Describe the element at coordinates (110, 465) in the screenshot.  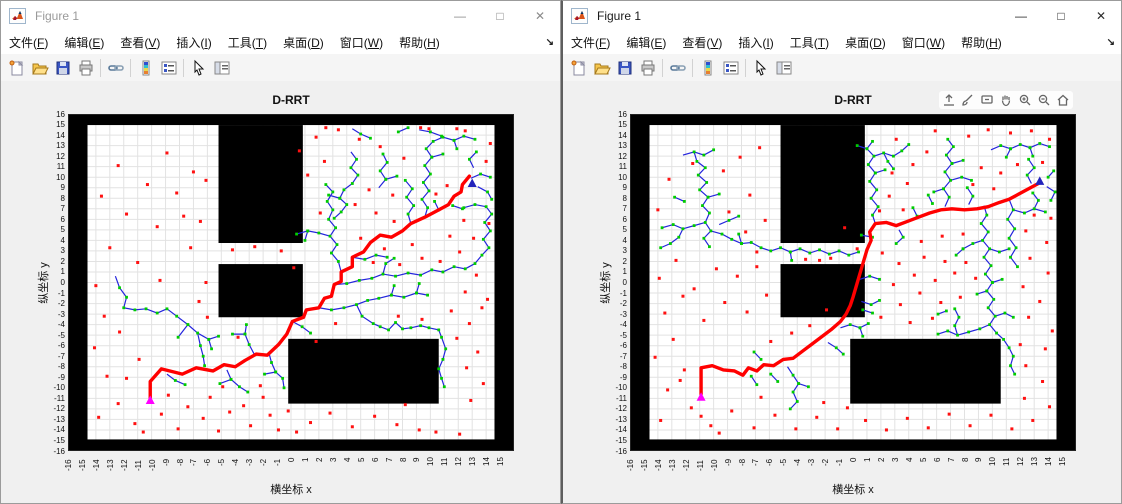
I see `x-tick-label: -13` at that location.